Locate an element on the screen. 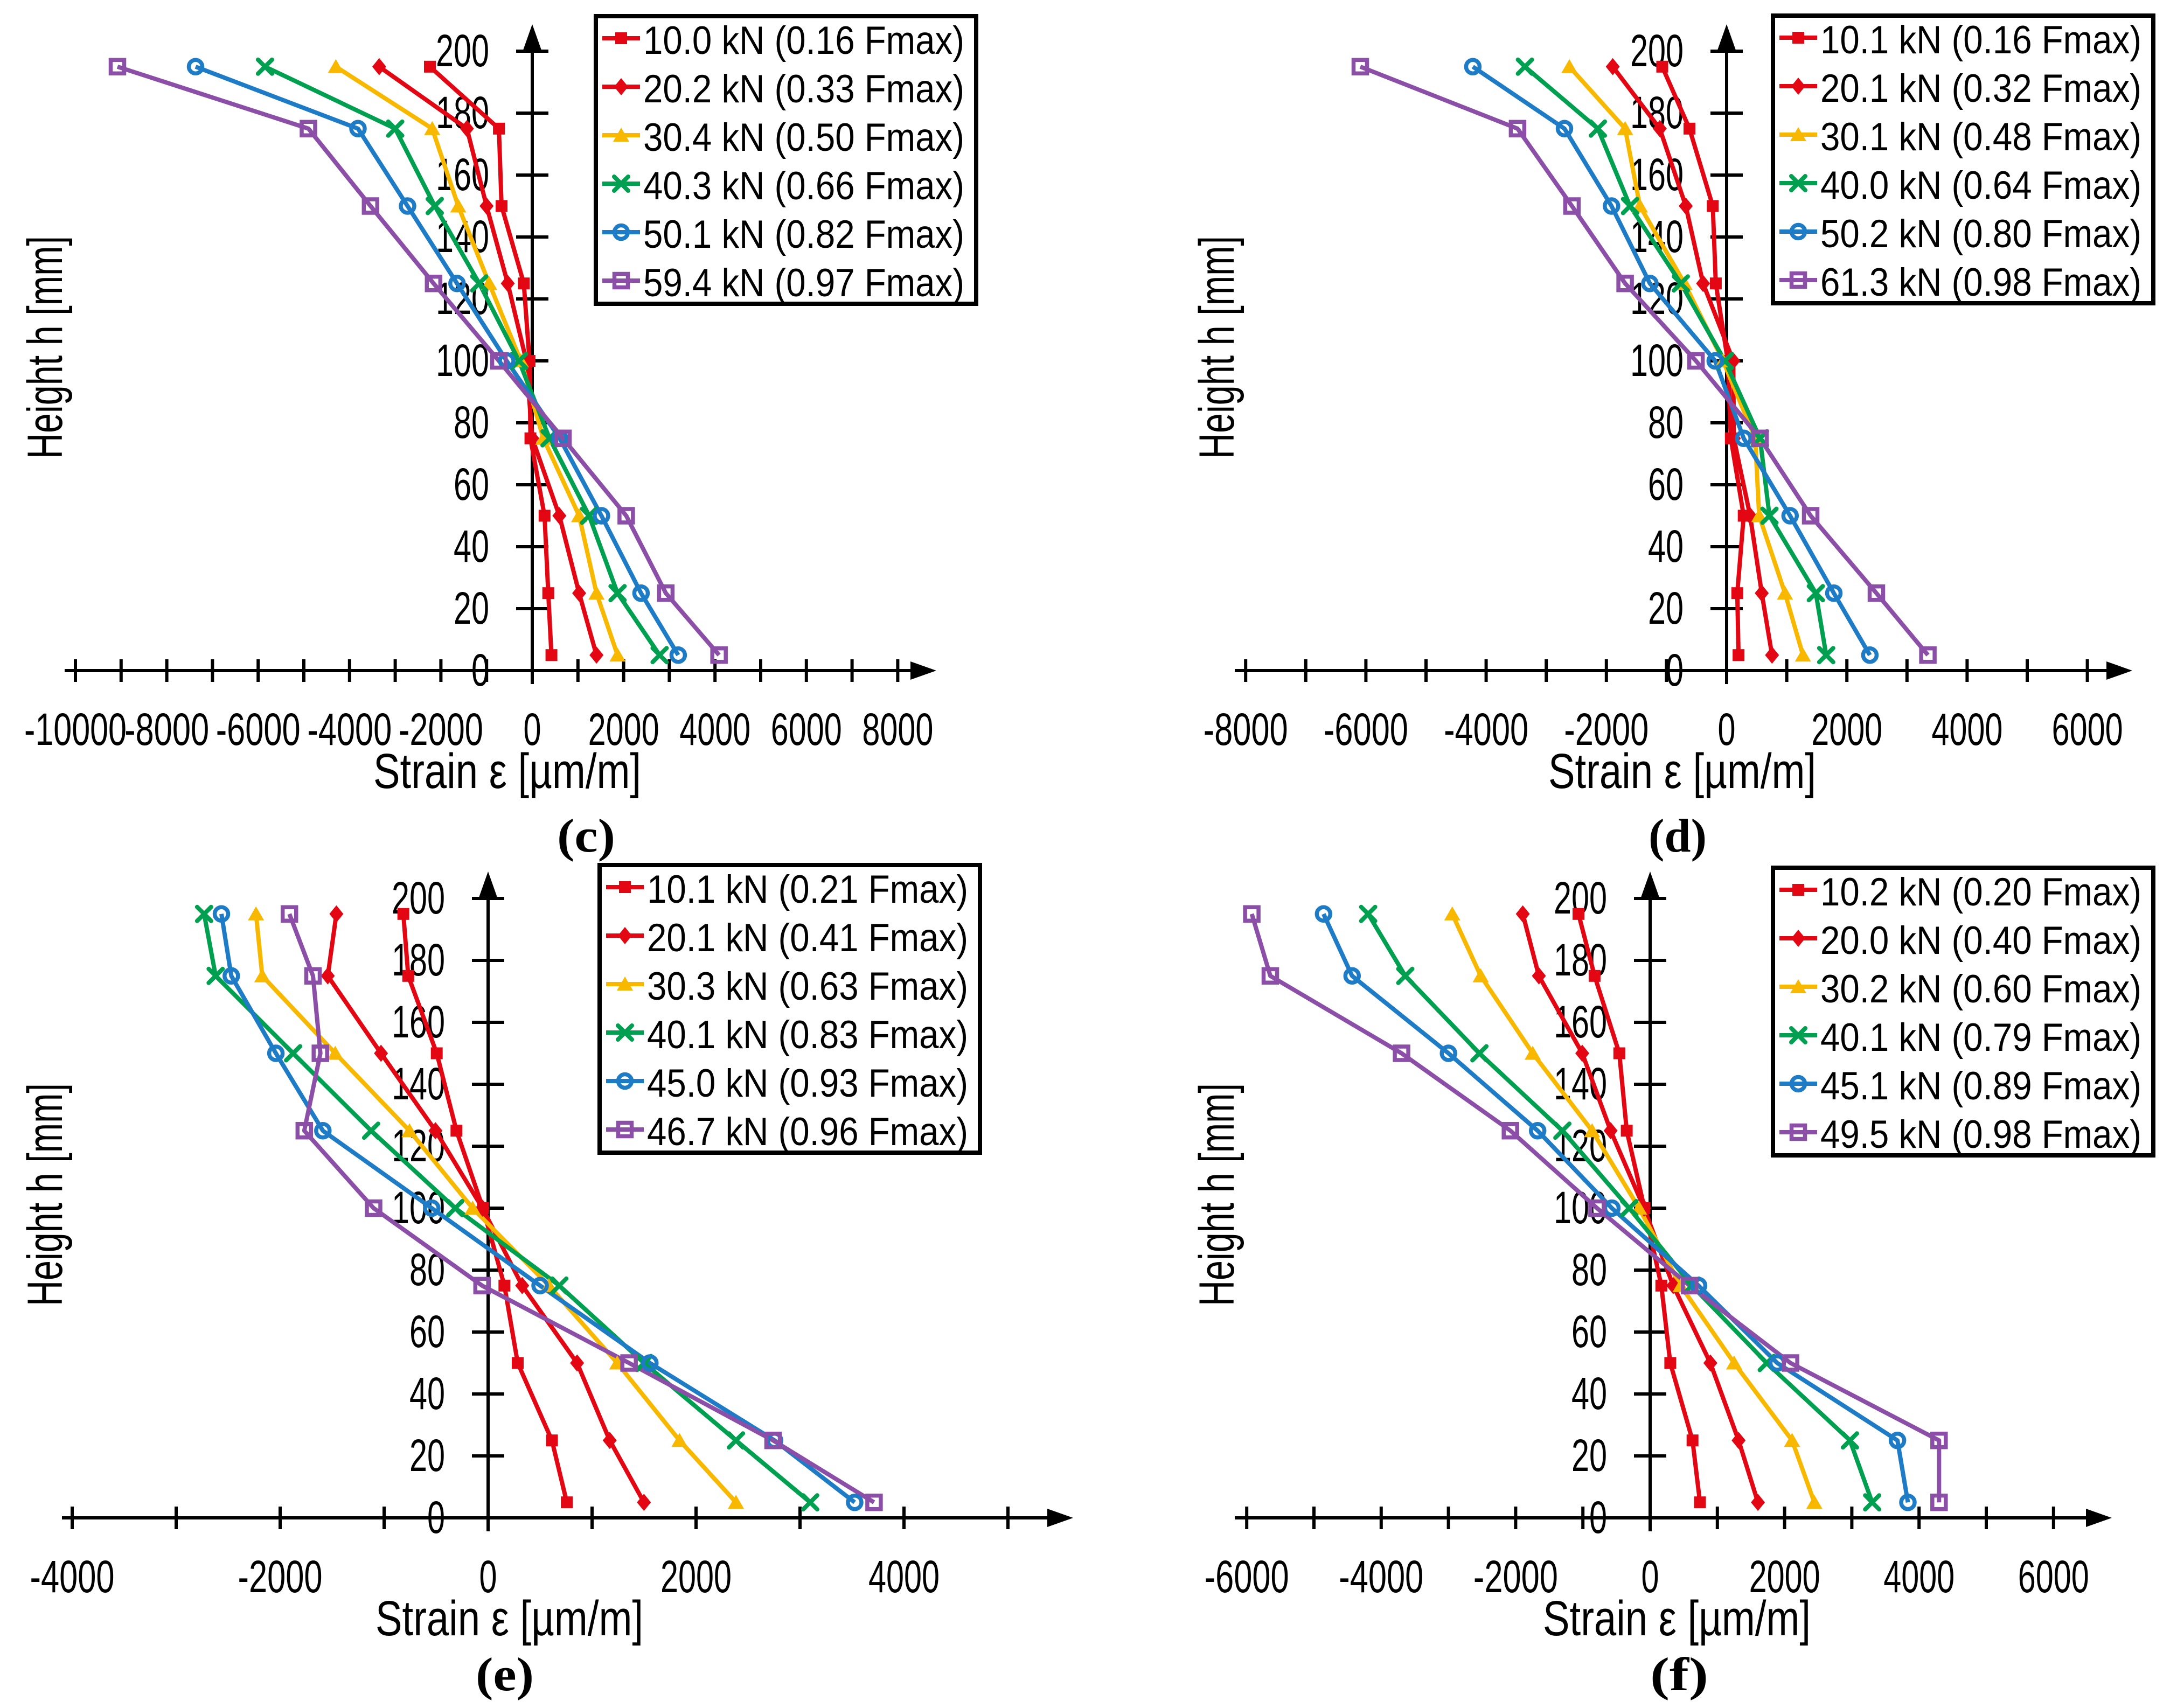 This screenshot has height=1708, width=2177. svg-text: 45.1 kN (0.89 Fmax) is located at coordinates (1980, 1086).